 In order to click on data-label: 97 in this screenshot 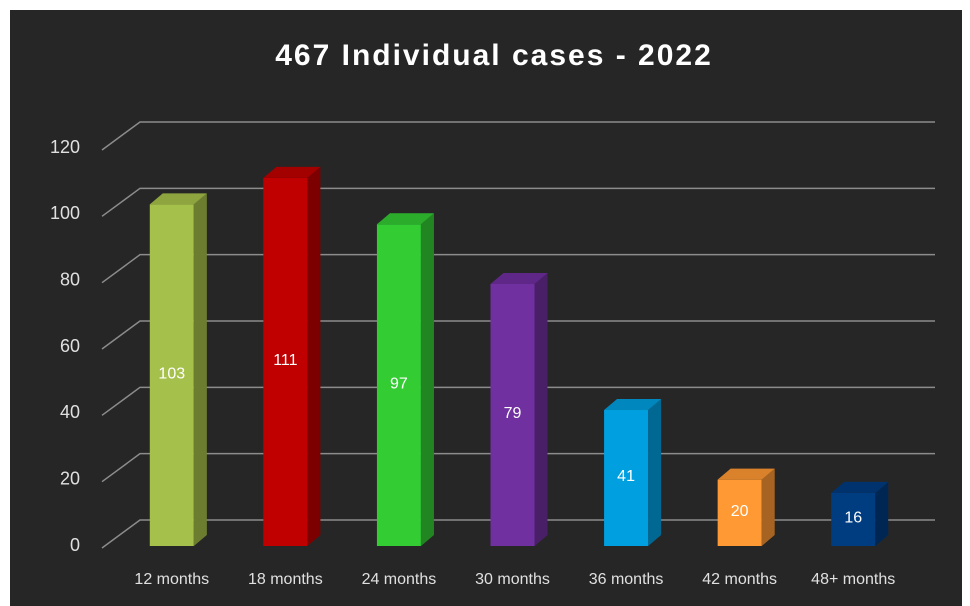, I will do `click(399, 383)`.